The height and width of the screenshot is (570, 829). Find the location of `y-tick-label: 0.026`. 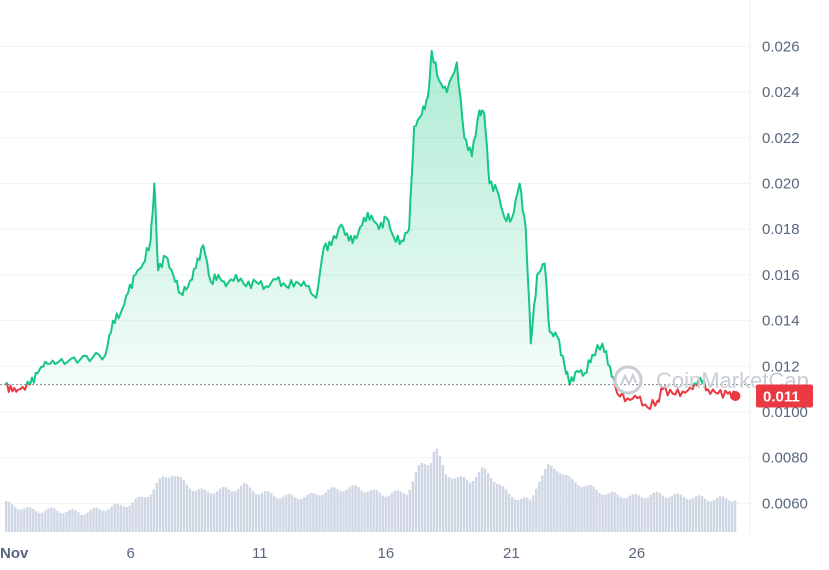

y-tick-label: 0.026 is located at coordinates (781, 46).